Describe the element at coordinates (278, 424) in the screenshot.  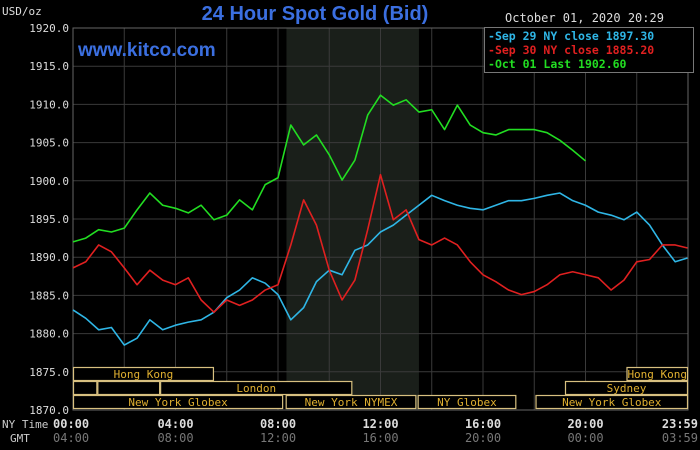
I see `x-tick-label-ny: 08:00` at that location.